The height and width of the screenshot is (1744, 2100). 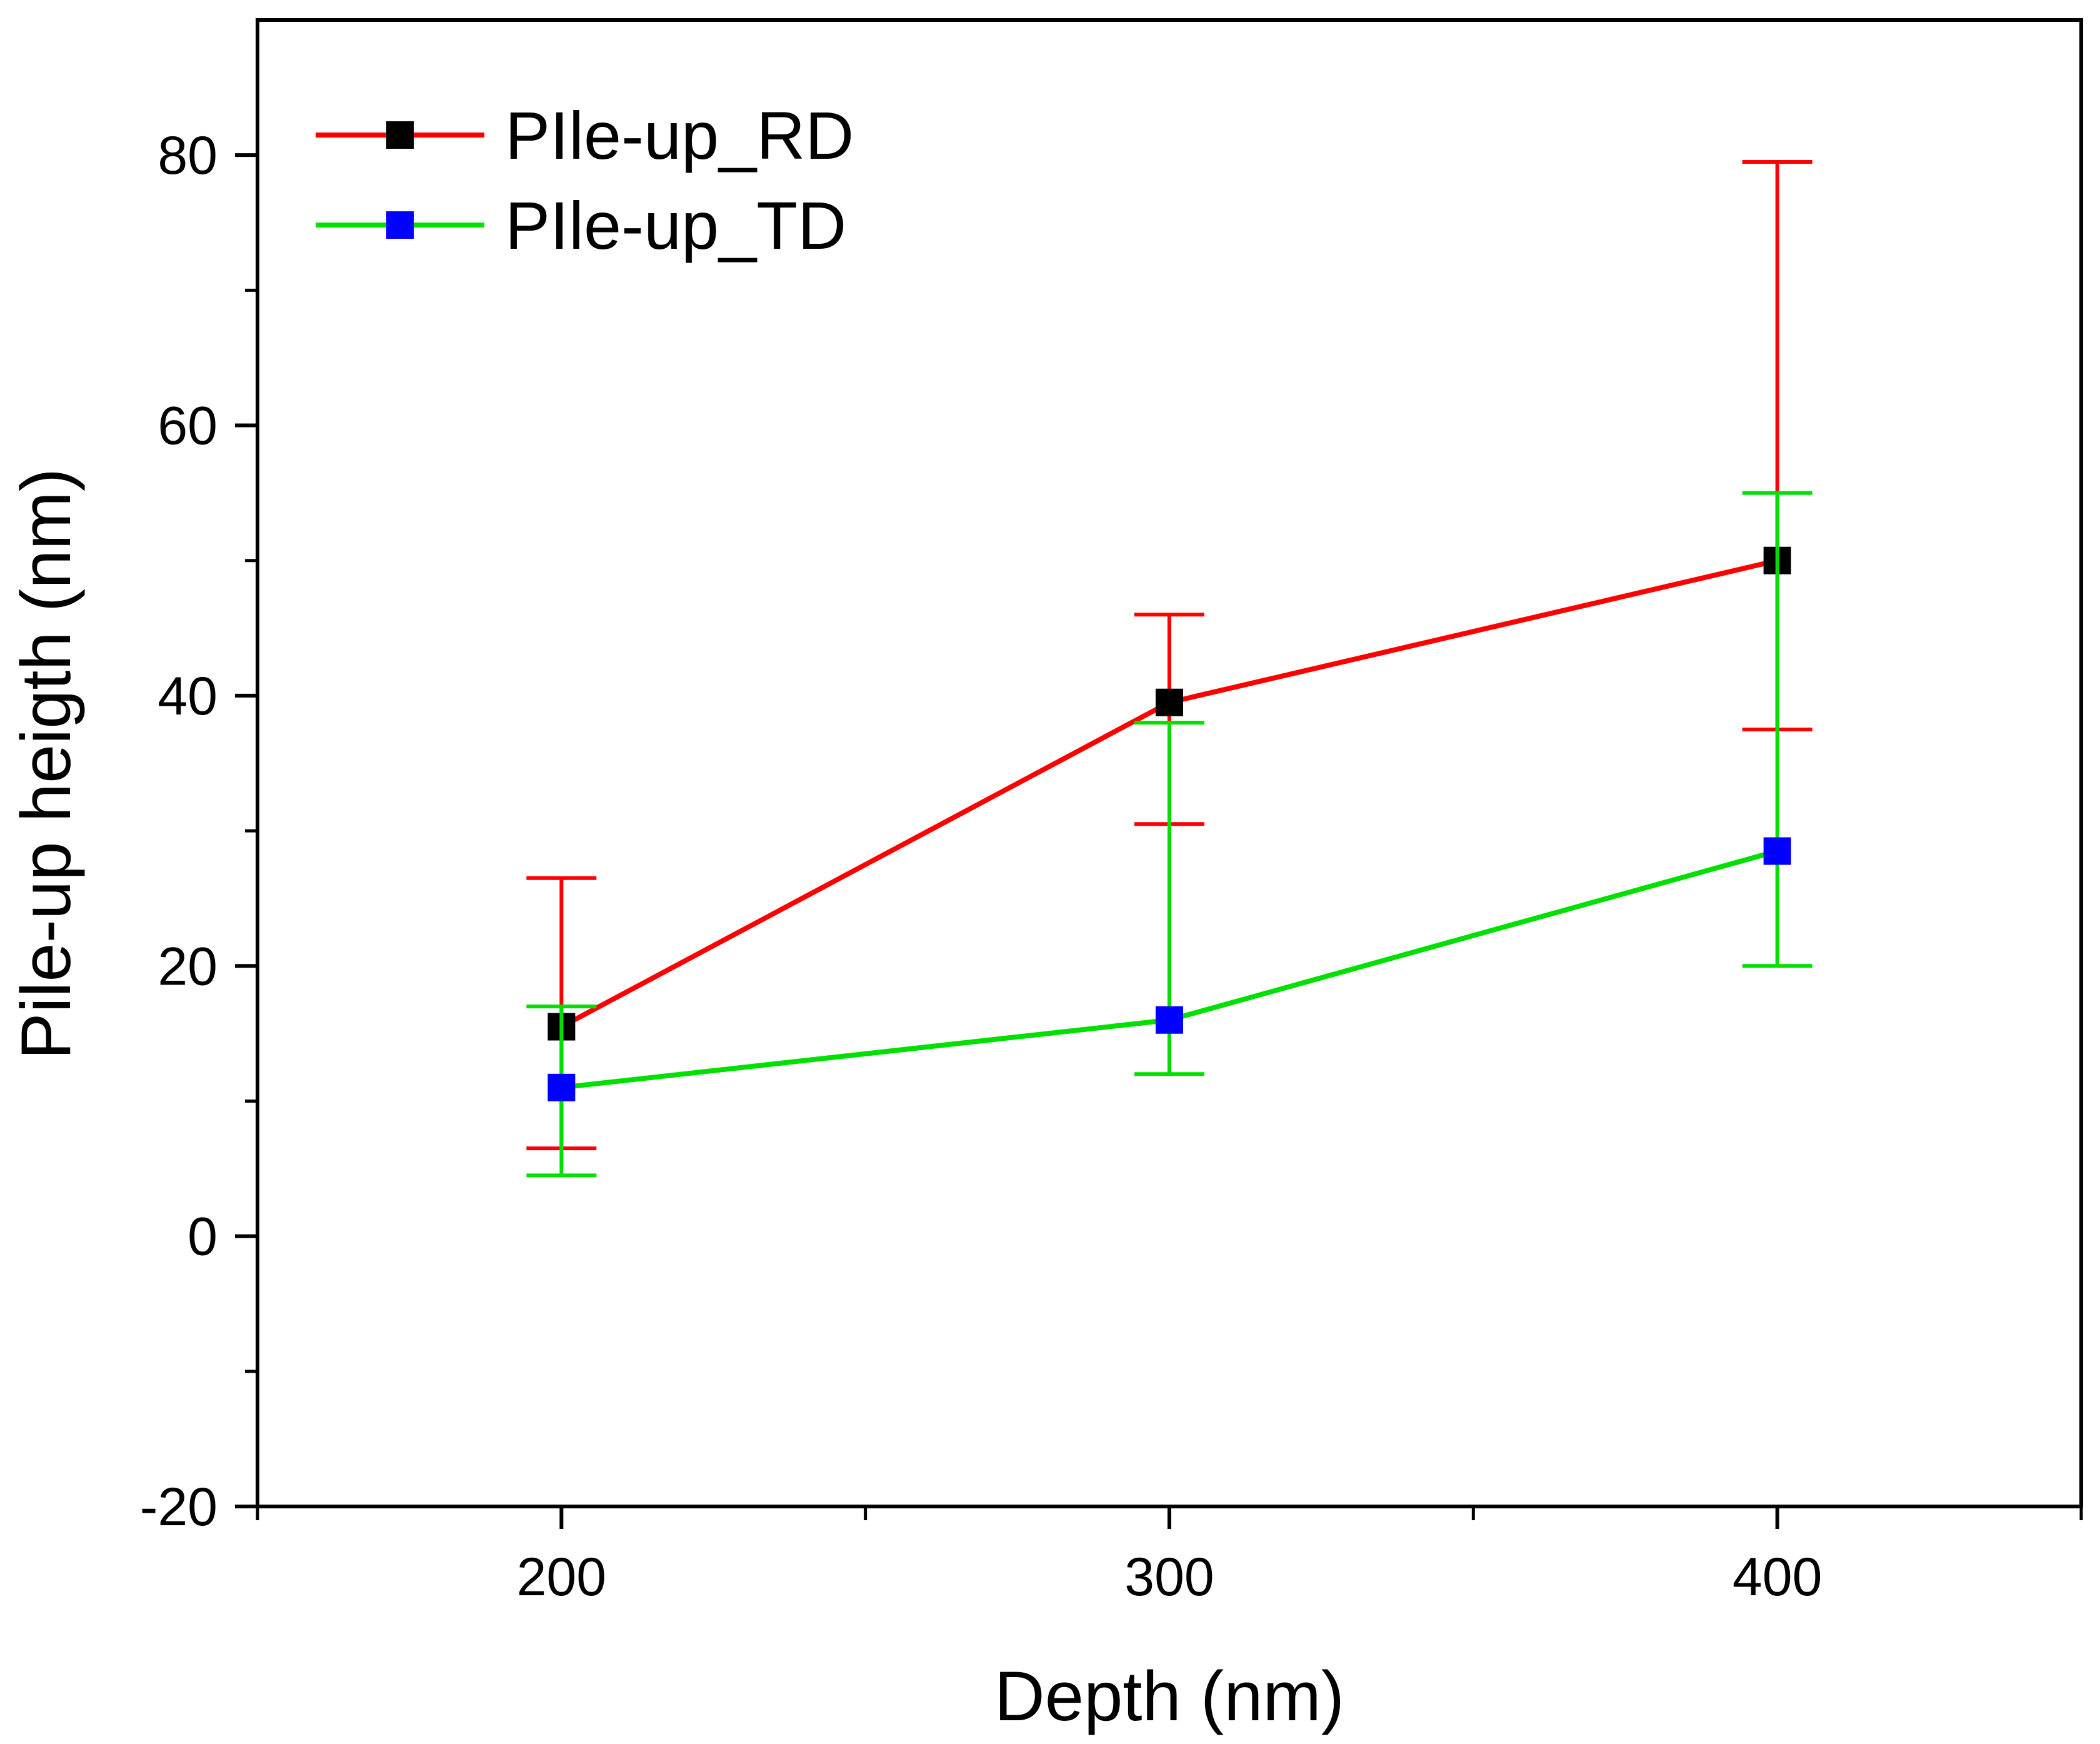 I want to click on y-axis-title: Pile-up heigth (nm), so click(x=46, y=764).